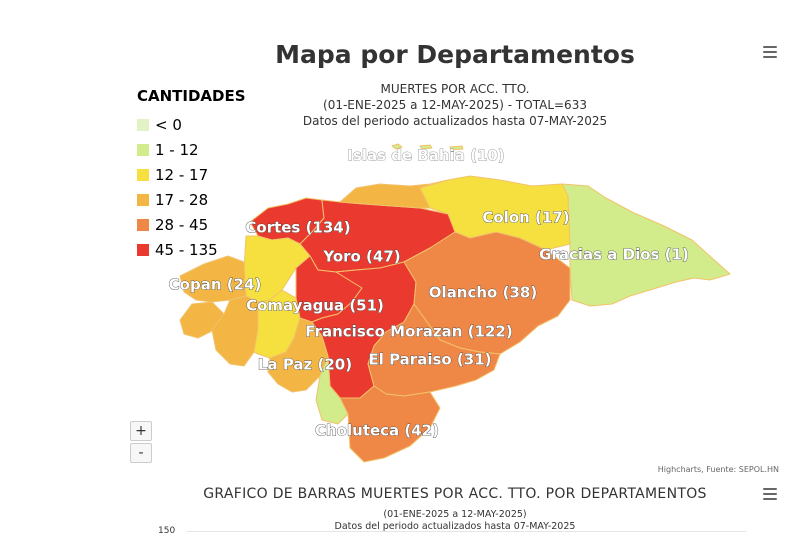 The image size is (792, 537). I want to click on bar-export-menu-icon, so click(770, 494).